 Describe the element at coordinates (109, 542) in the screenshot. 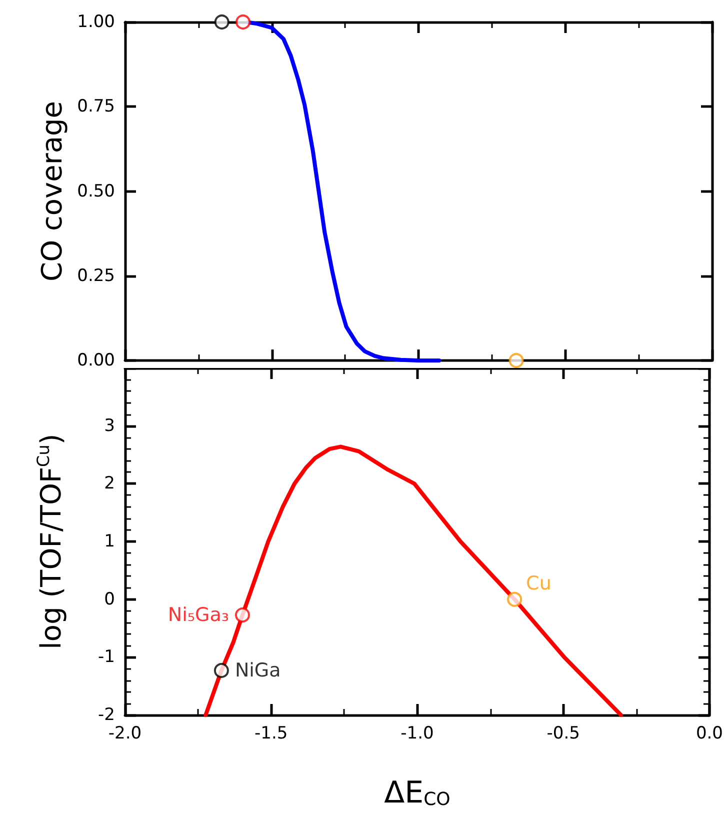

I see `y-tick-label: 1` at that location.